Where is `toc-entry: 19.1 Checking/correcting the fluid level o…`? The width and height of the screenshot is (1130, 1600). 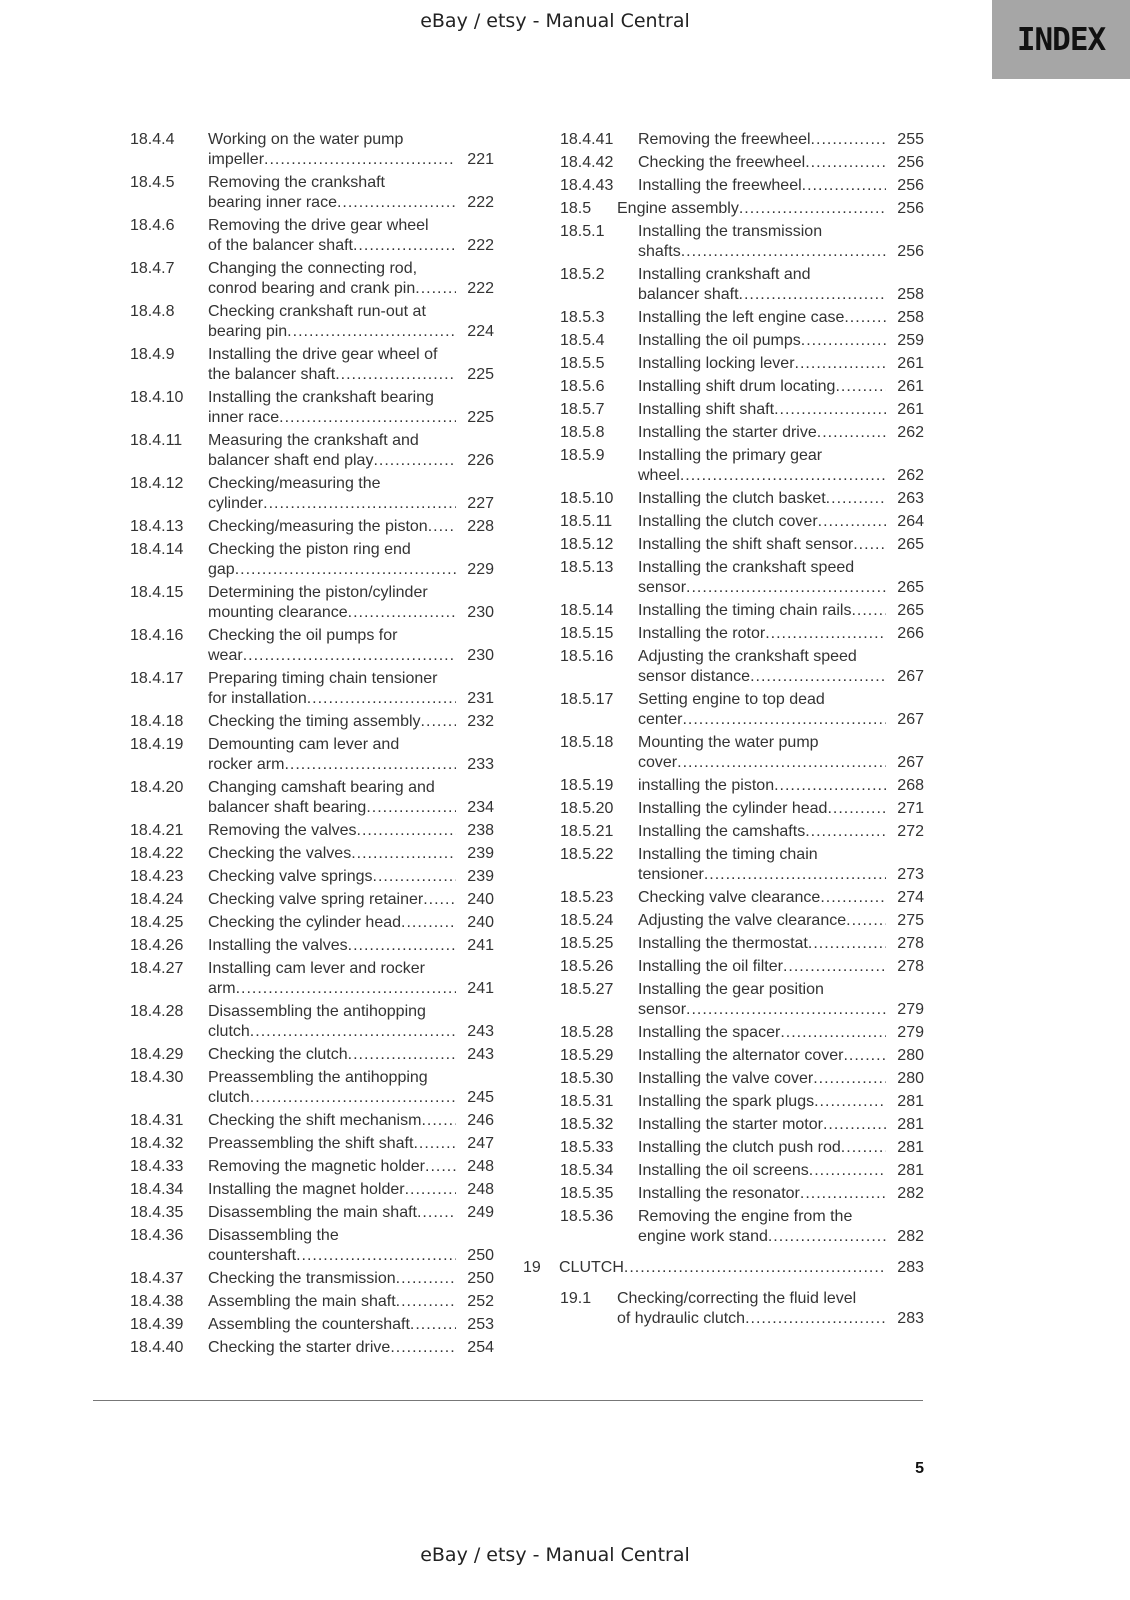
toc-entry: 19.1 Checking/correcting the fluid level o… is located at coordinates (723, 1309).